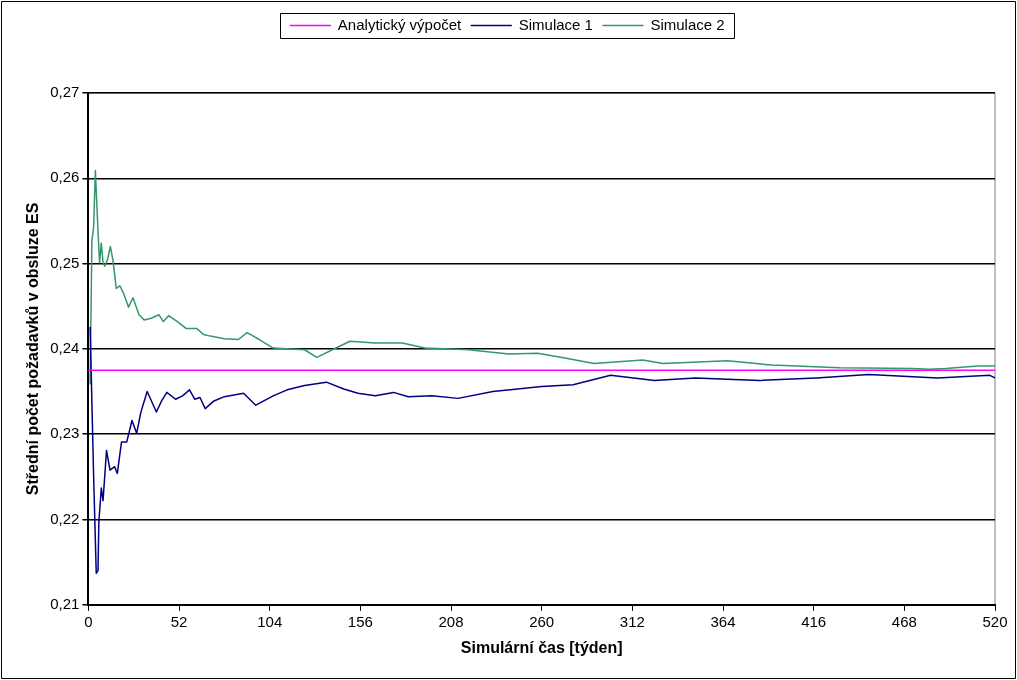 The image size is (1017, 680). I want to click on x-tick-label: 468, so click(904, 621).